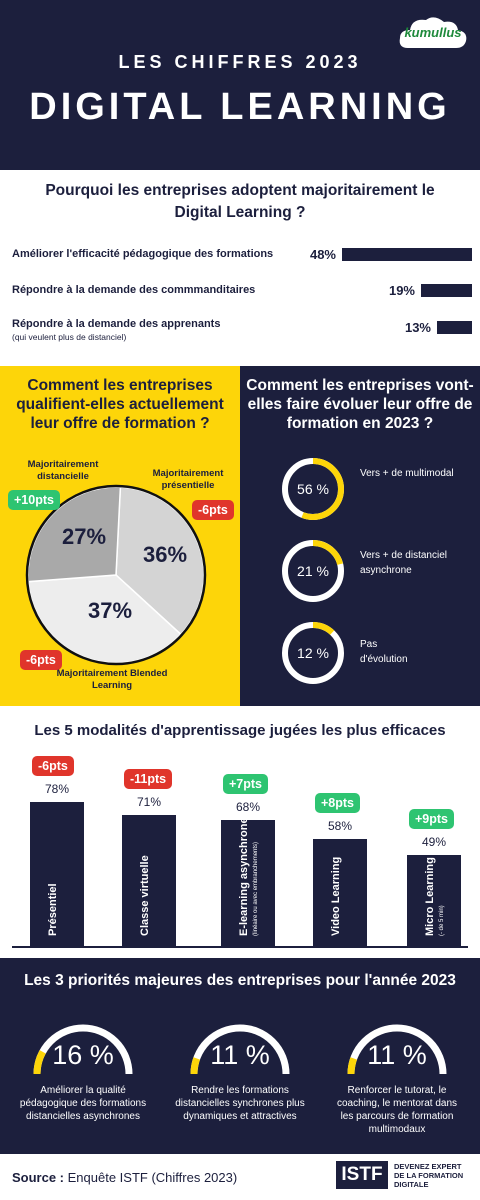 The image size is (480, 1200). Describe the element at coordinates (417, 327) in the screenshot. I see `why-percent: 13%` at that location.